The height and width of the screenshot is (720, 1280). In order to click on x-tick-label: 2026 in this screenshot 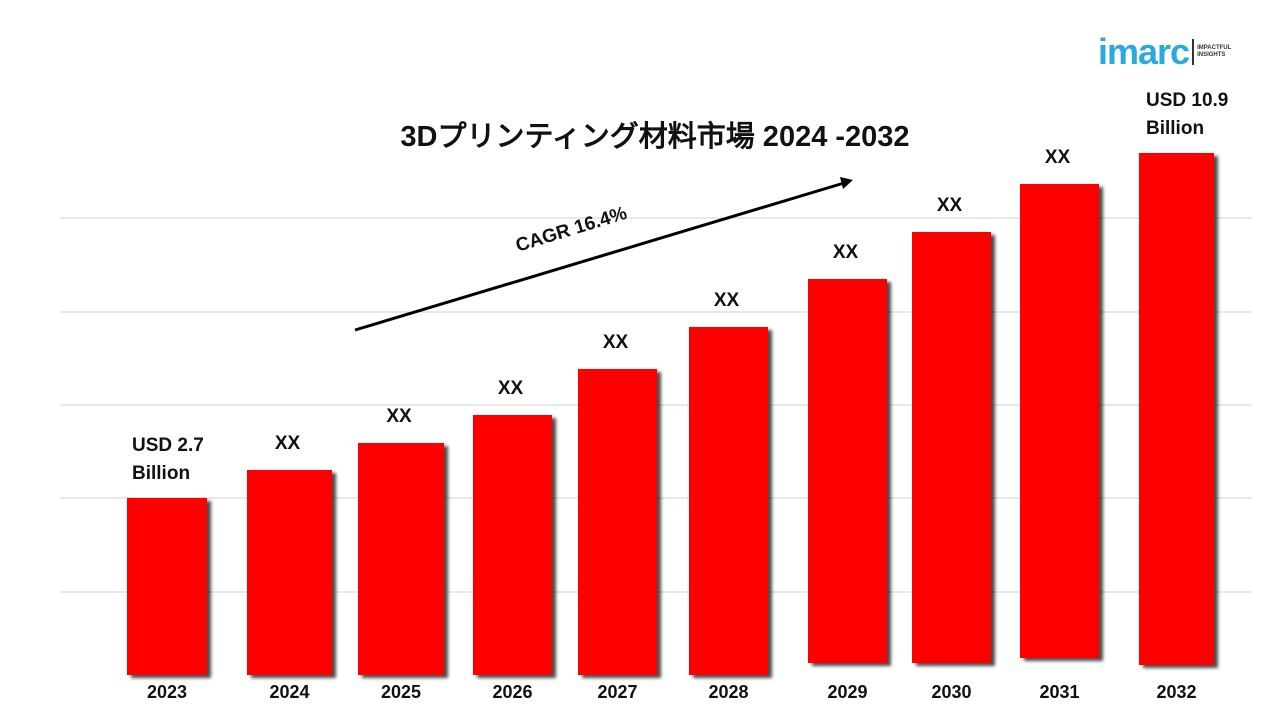, I will do `click(512, 692)`.